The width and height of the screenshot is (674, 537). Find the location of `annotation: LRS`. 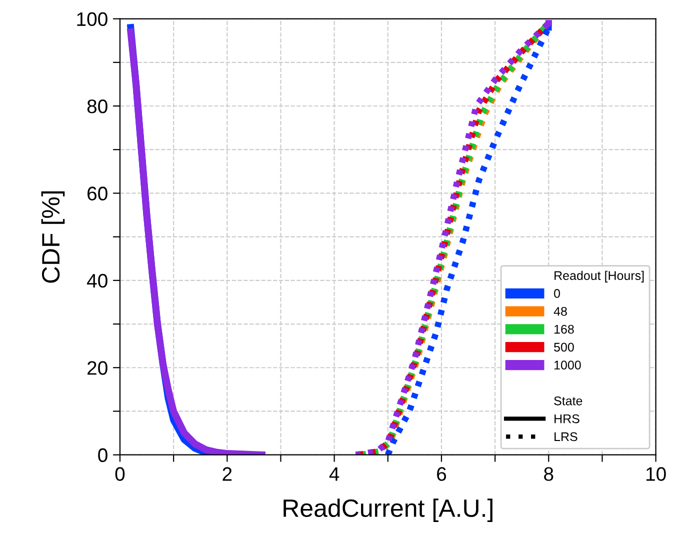

annotation: LRS is located at coordinates (566, 437).